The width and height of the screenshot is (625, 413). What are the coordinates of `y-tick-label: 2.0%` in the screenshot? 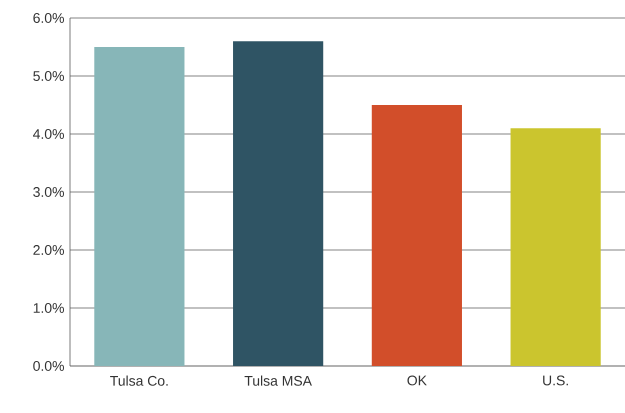 It's located at (48, 250).